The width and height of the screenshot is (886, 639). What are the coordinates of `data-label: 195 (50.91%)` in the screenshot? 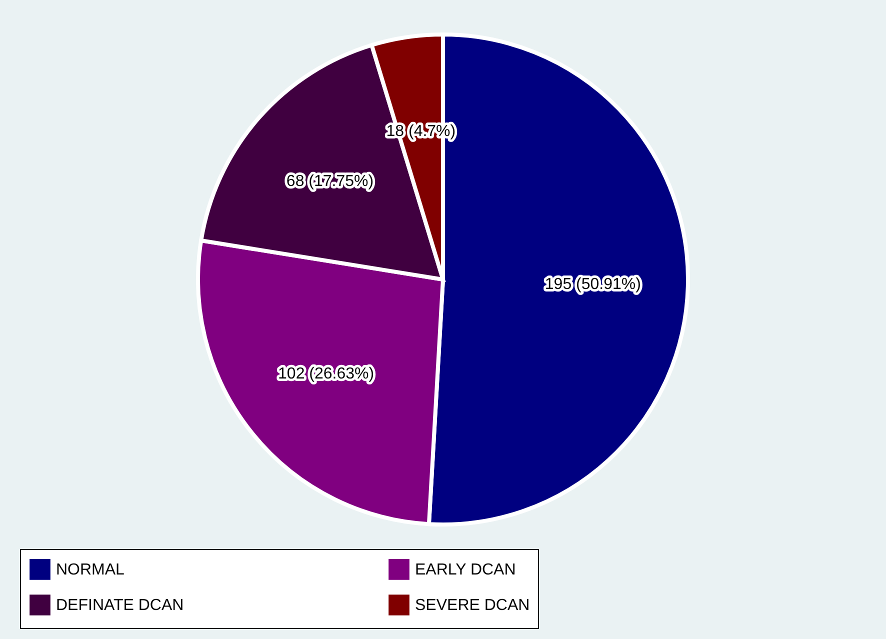 It's located at (592, 284).